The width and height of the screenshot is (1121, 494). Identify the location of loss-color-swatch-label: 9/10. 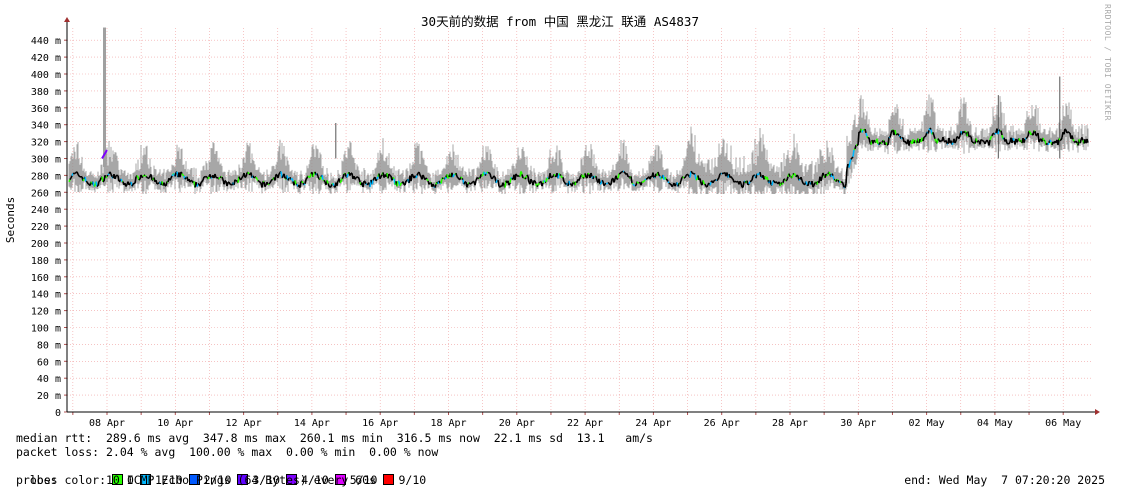
(412, 480).